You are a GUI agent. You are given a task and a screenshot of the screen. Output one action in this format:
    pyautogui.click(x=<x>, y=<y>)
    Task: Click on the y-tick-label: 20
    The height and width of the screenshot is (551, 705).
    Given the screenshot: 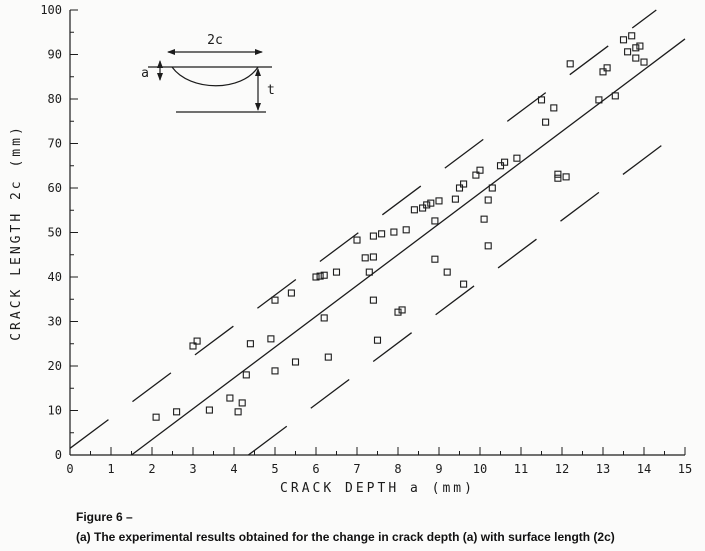 What is the action you would take?
    pyautogui.click(x=55, y=366)
    